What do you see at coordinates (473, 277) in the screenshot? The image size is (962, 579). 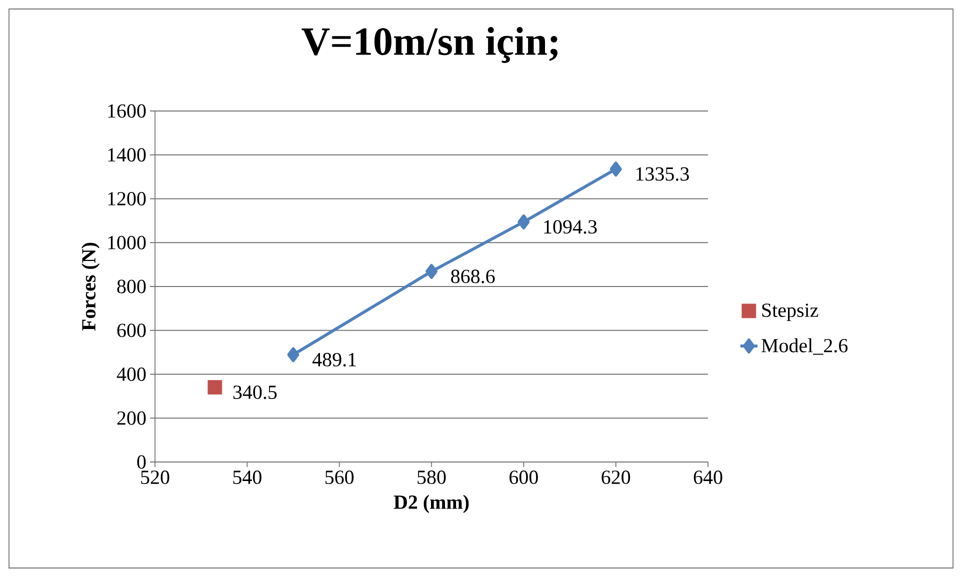 I see `data-label: 868.6` at bounding box center [473, 277].